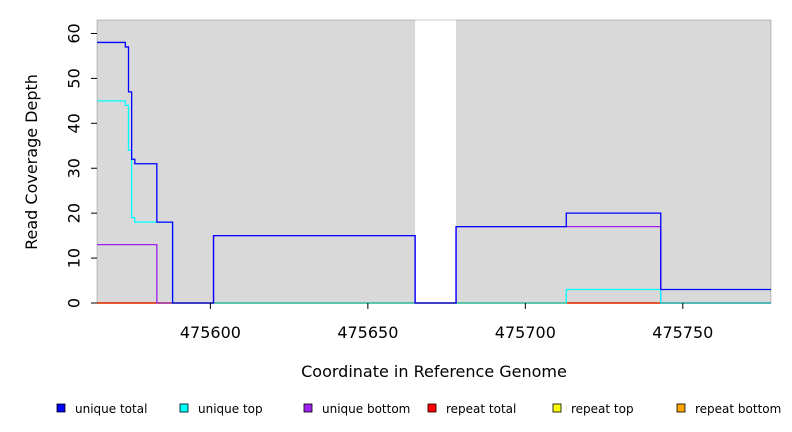 This screenshot has height=432, width=792. I want to click on legend-label: repeat total, so click(481, 409).